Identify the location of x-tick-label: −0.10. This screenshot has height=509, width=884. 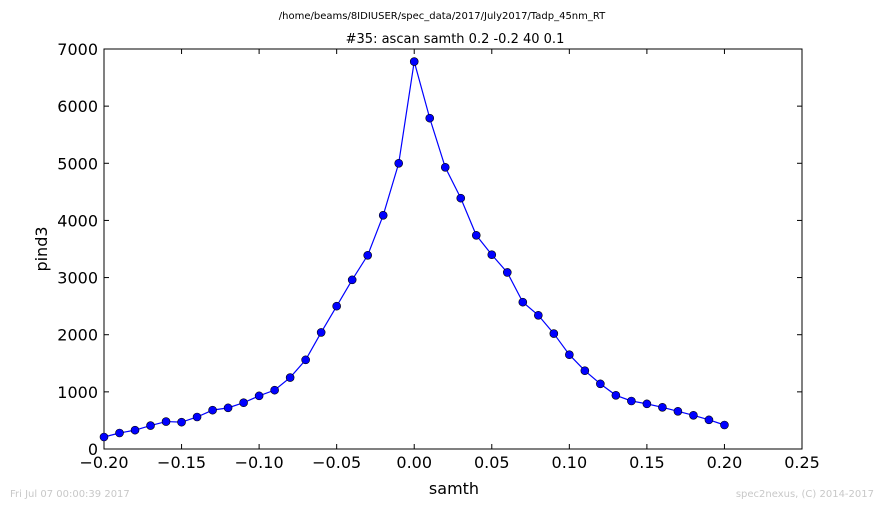
(259, 462).